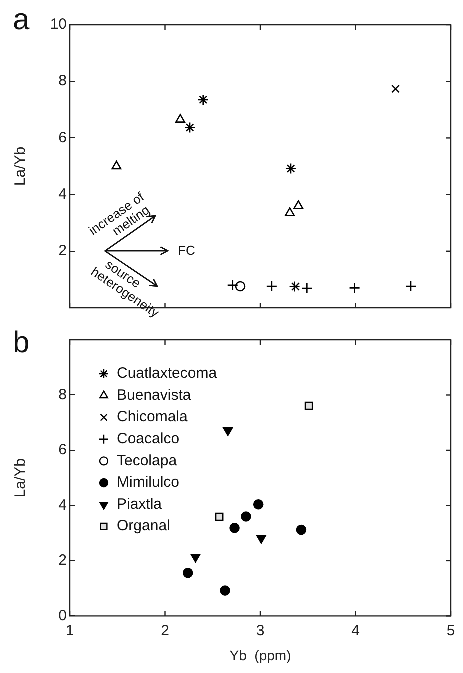 The width and height of the screenshot is (463, 673). I want to click on legend-label: Cuatlaxtecoma, so click(167, 373).